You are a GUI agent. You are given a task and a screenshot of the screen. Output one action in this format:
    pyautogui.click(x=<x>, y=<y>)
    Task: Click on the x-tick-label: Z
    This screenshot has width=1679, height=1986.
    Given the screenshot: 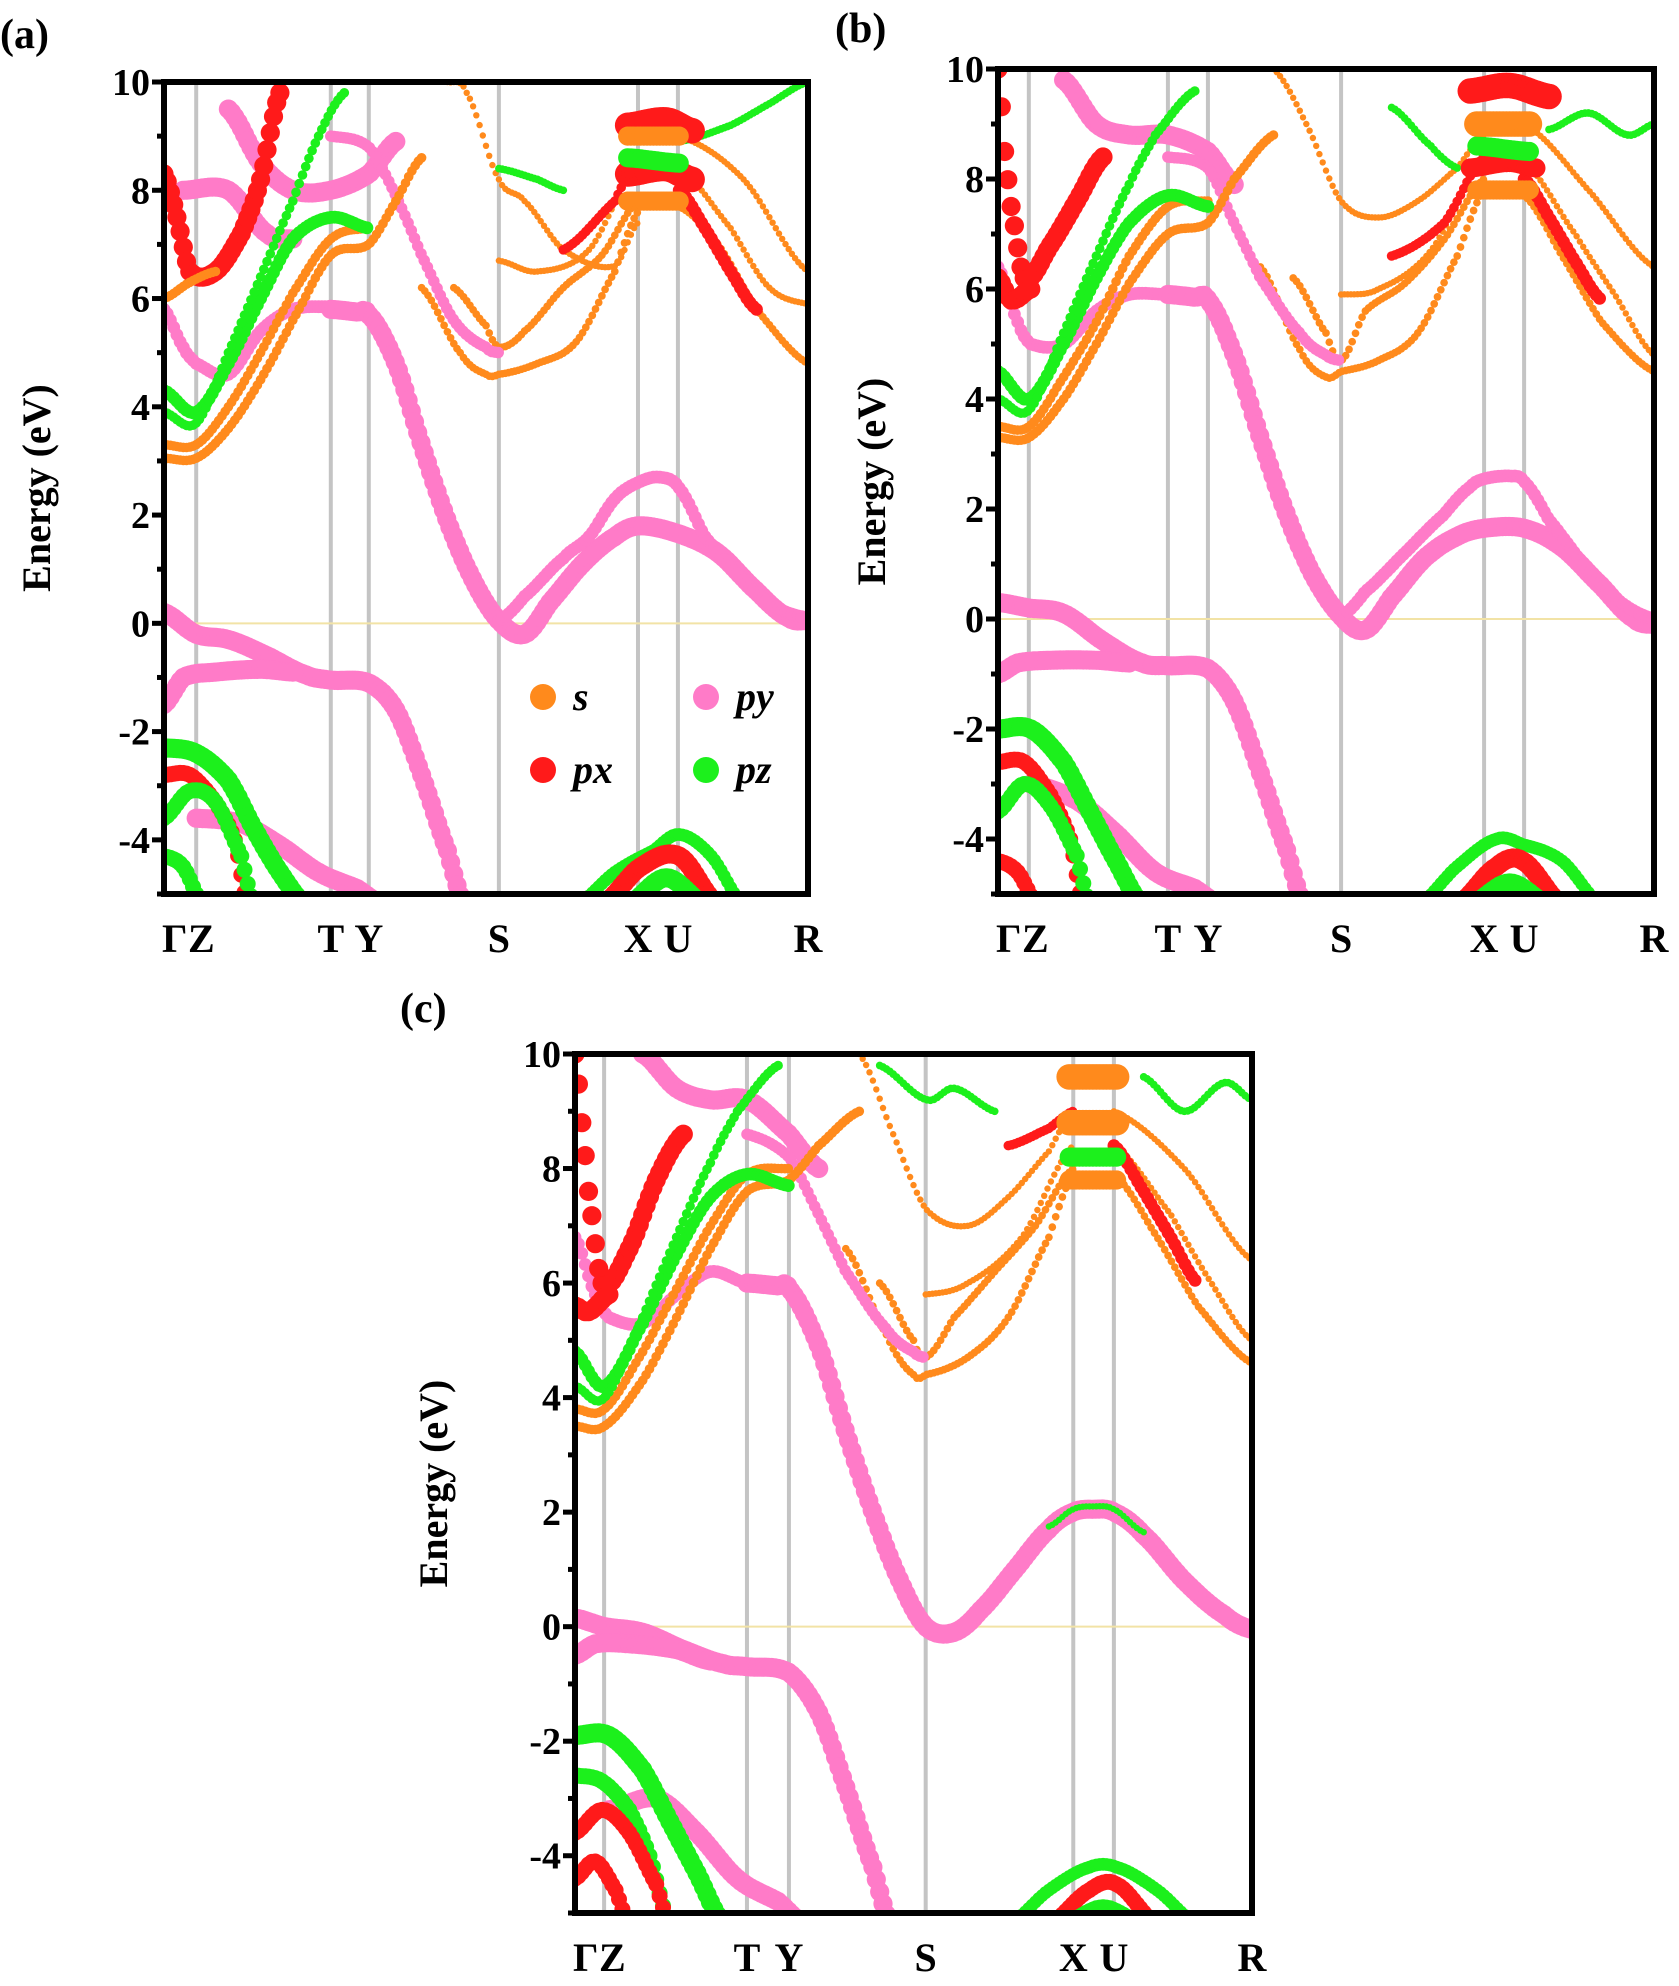 What is the action you would take?
    pyautogui.click(x=612, y=1957)
    